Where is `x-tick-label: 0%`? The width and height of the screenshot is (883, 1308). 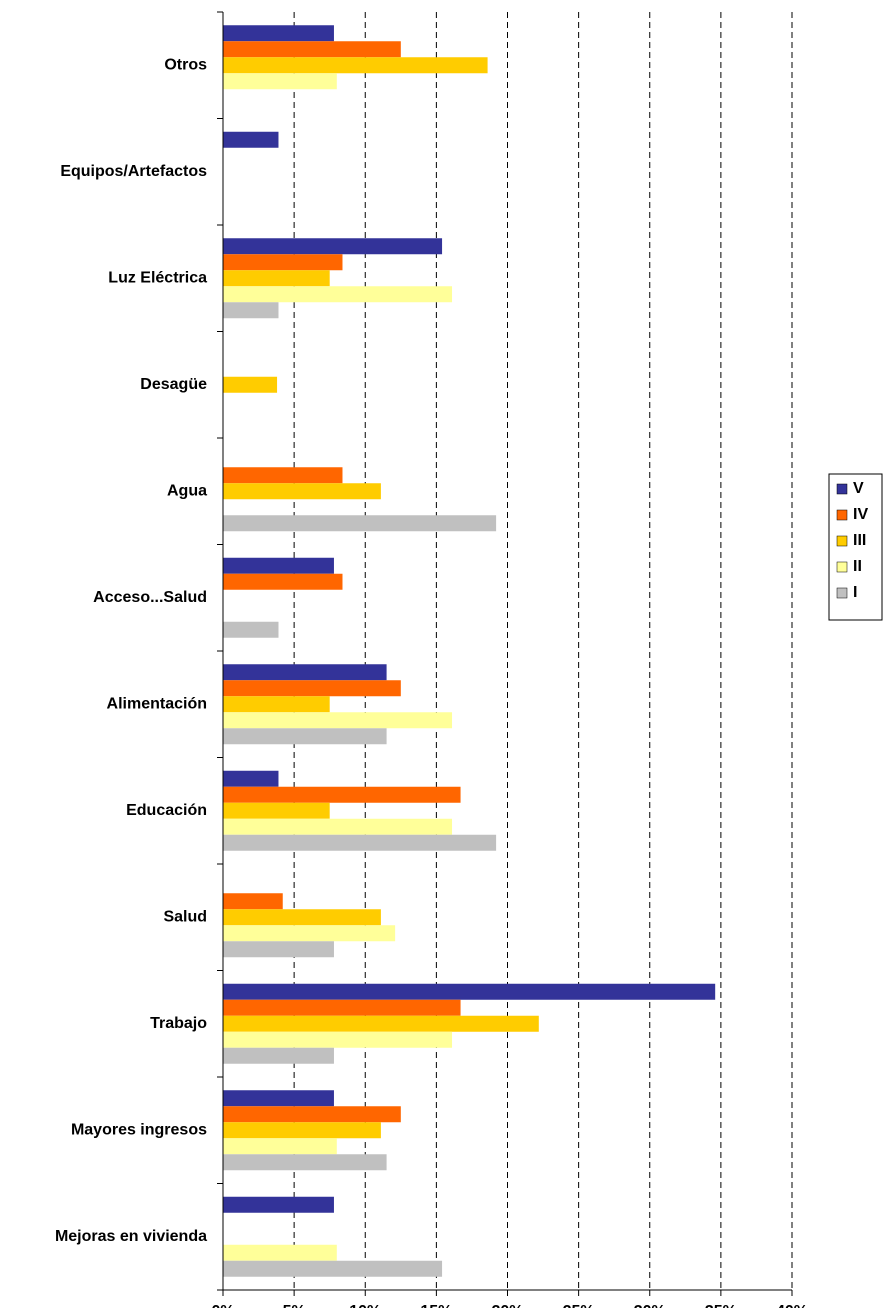 x-tick-label: 0% is located at coordinates (222, 1305).